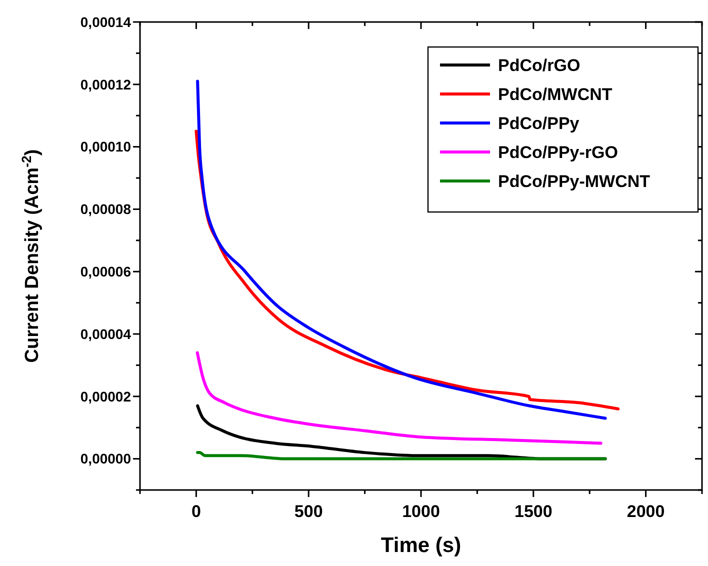  What do you see at coordinates (399, 398) in the screenshot?
I see `line-series` at bounding box center [399, 398].